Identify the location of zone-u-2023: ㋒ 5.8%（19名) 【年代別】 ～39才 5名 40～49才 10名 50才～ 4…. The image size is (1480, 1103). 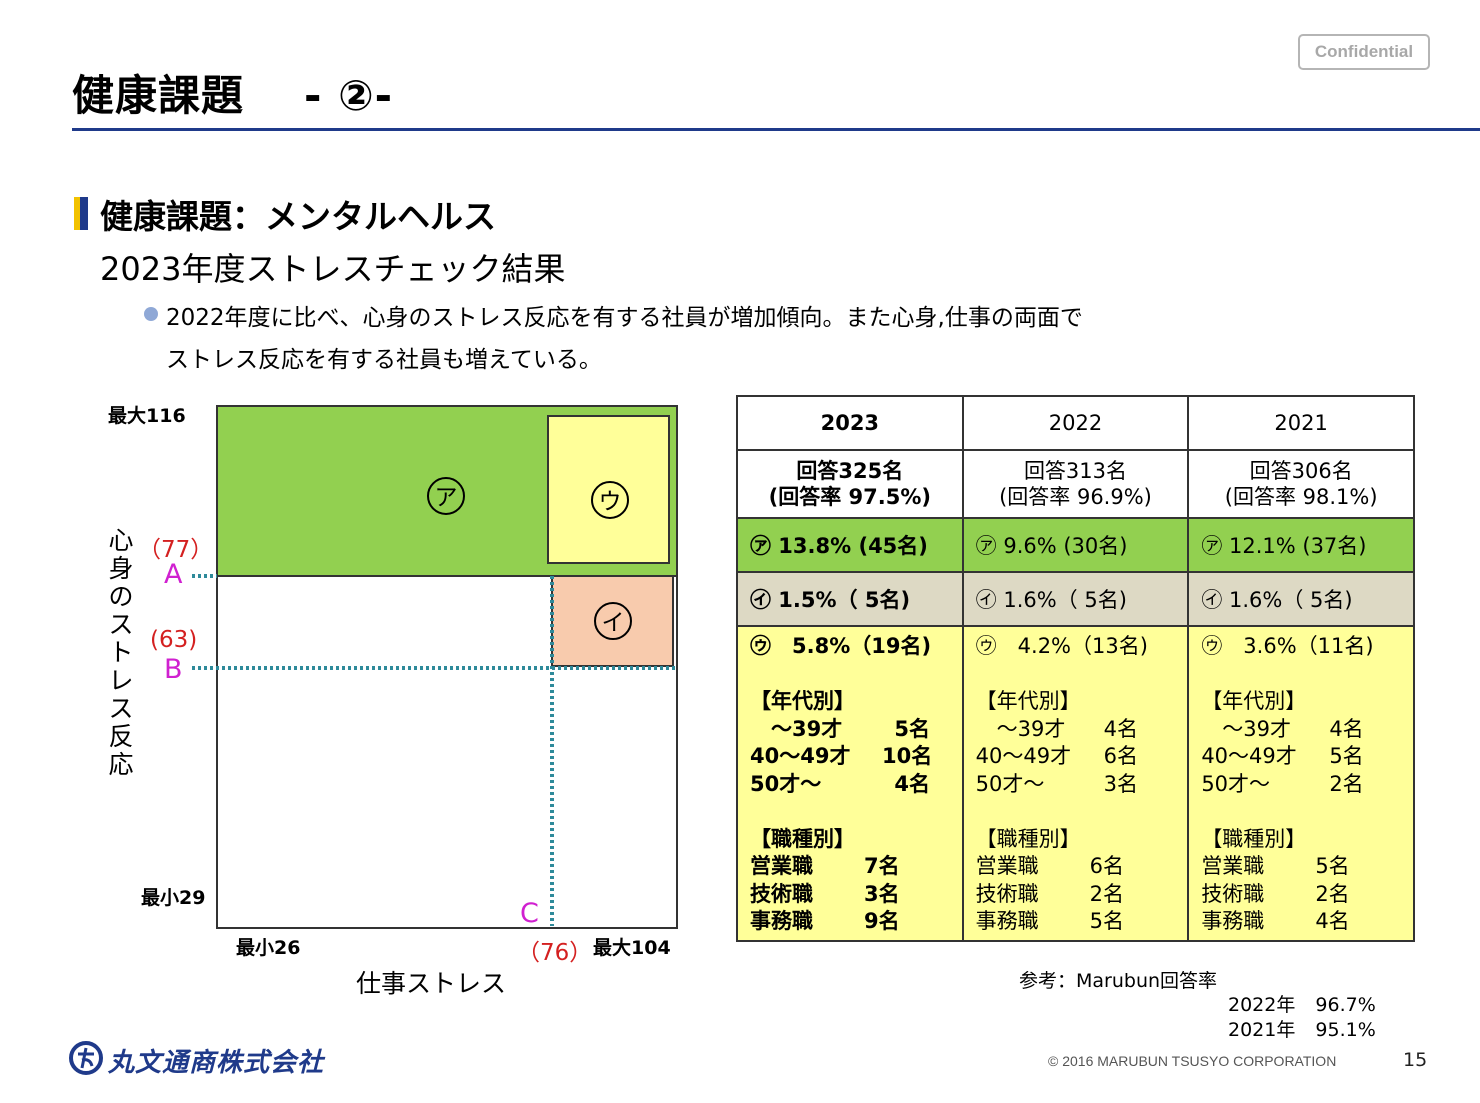
(850, 783).